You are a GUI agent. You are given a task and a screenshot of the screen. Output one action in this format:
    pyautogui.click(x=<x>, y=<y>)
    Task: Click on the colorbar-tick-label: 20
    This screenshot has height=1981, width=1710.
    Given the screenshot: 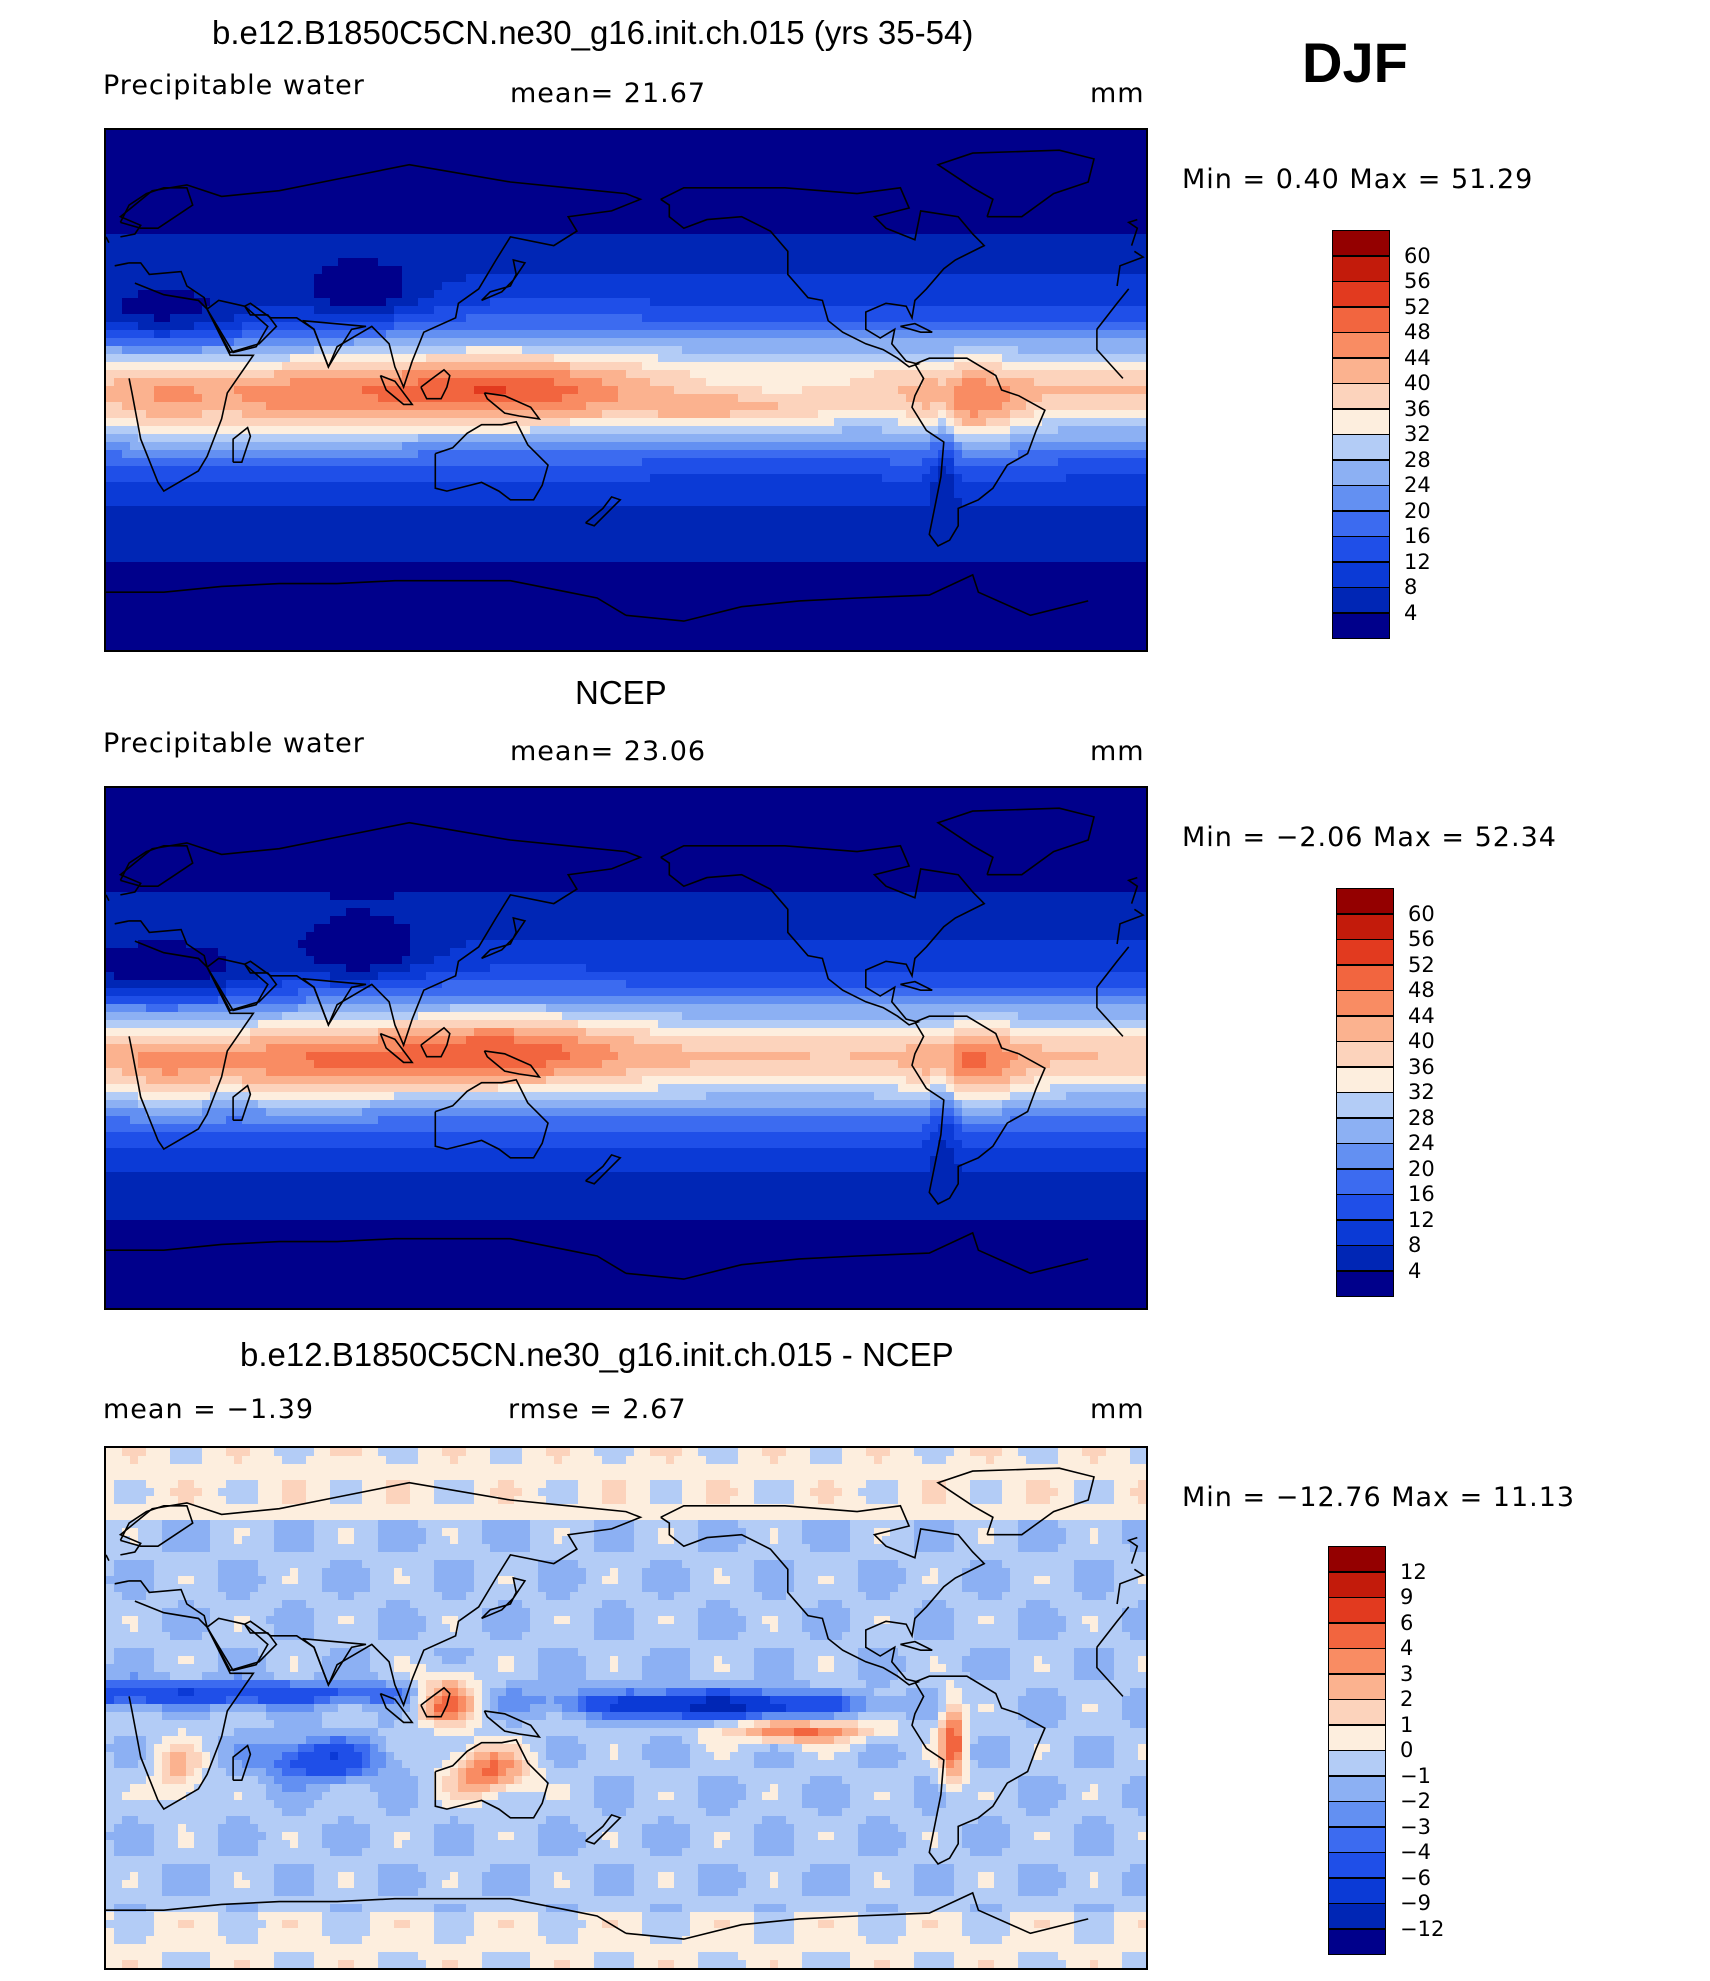 What is the action you would take?
    pyautogui.click(x=1417, y=511)
    